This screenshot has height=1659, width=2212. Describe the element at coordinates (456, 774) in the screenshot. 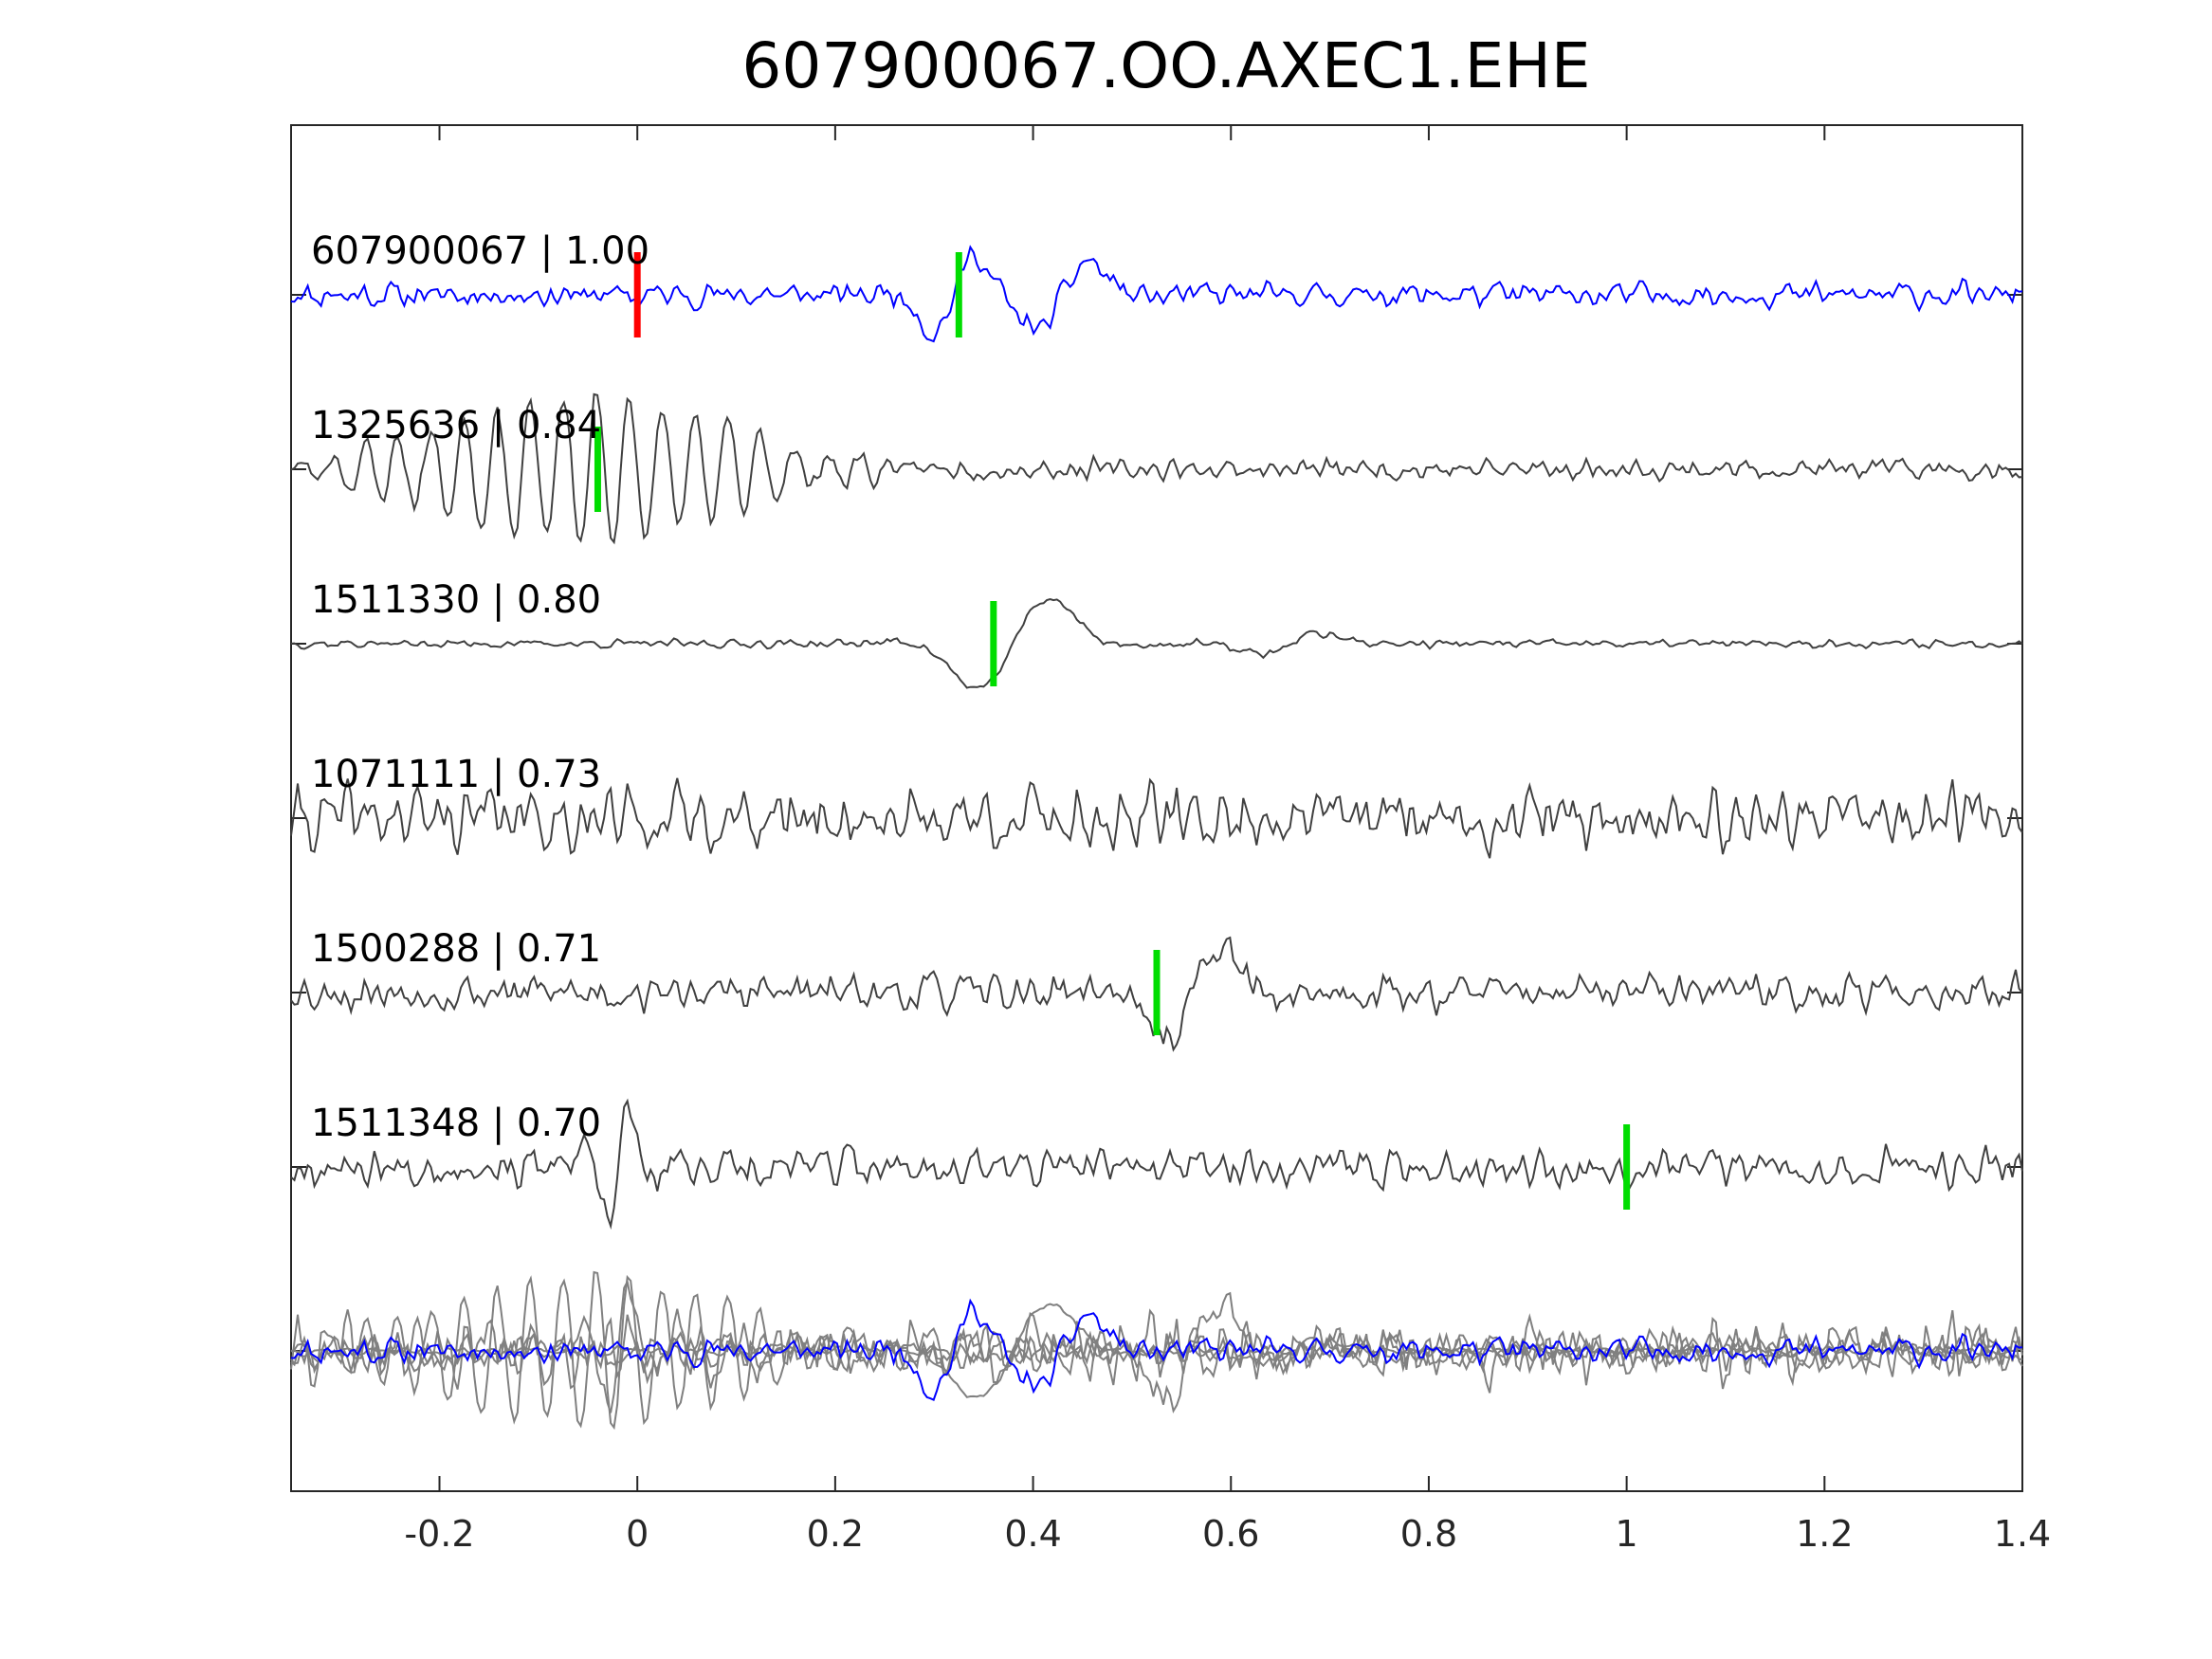

I see `trace-label: 1071111 | 0.73` at that location.